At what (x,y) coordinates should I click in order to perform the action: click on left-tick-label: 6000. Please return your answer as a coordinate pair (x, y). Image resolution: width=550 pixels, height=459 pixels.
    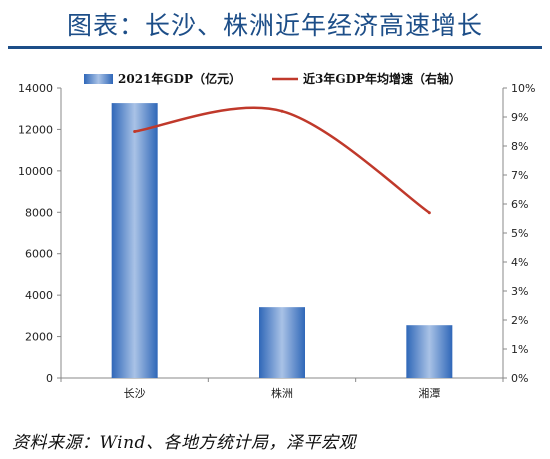
    Looking at the image, I should click on (39, 254).